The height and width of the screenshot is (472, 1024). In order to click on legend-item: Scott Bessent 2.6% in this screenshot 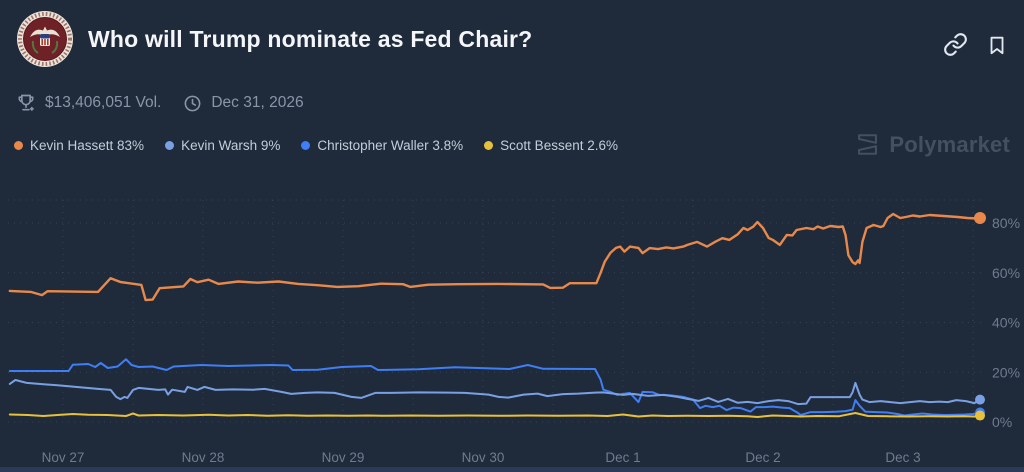, I will do `click(551, 145)`.